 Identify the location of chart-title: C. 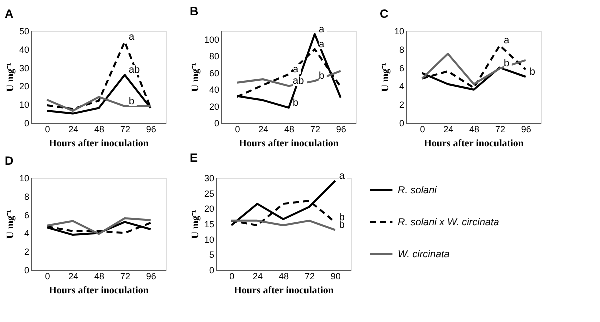
(384, 14).